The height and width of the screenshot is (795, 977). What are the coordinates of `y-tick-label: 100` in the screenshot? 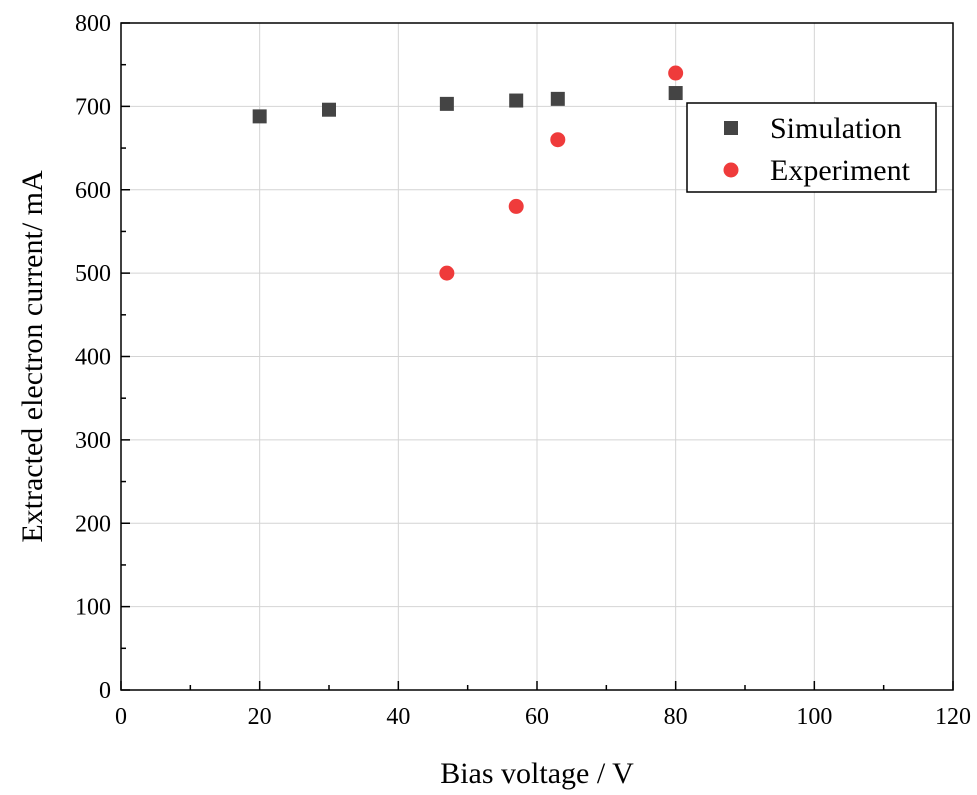 It's located at (93, 608).